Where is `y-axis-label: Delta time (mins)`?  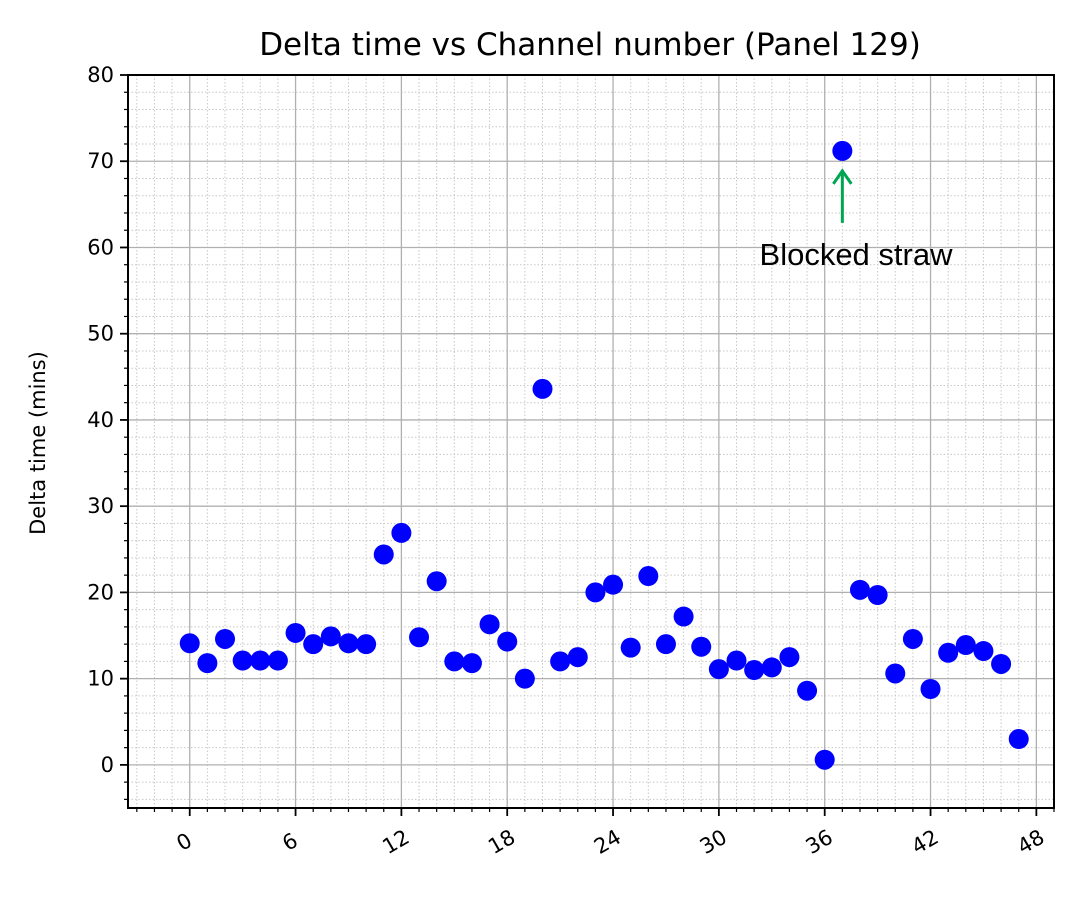 y-axis-label: Delta time (mins) is located at coordinates (38, 443).